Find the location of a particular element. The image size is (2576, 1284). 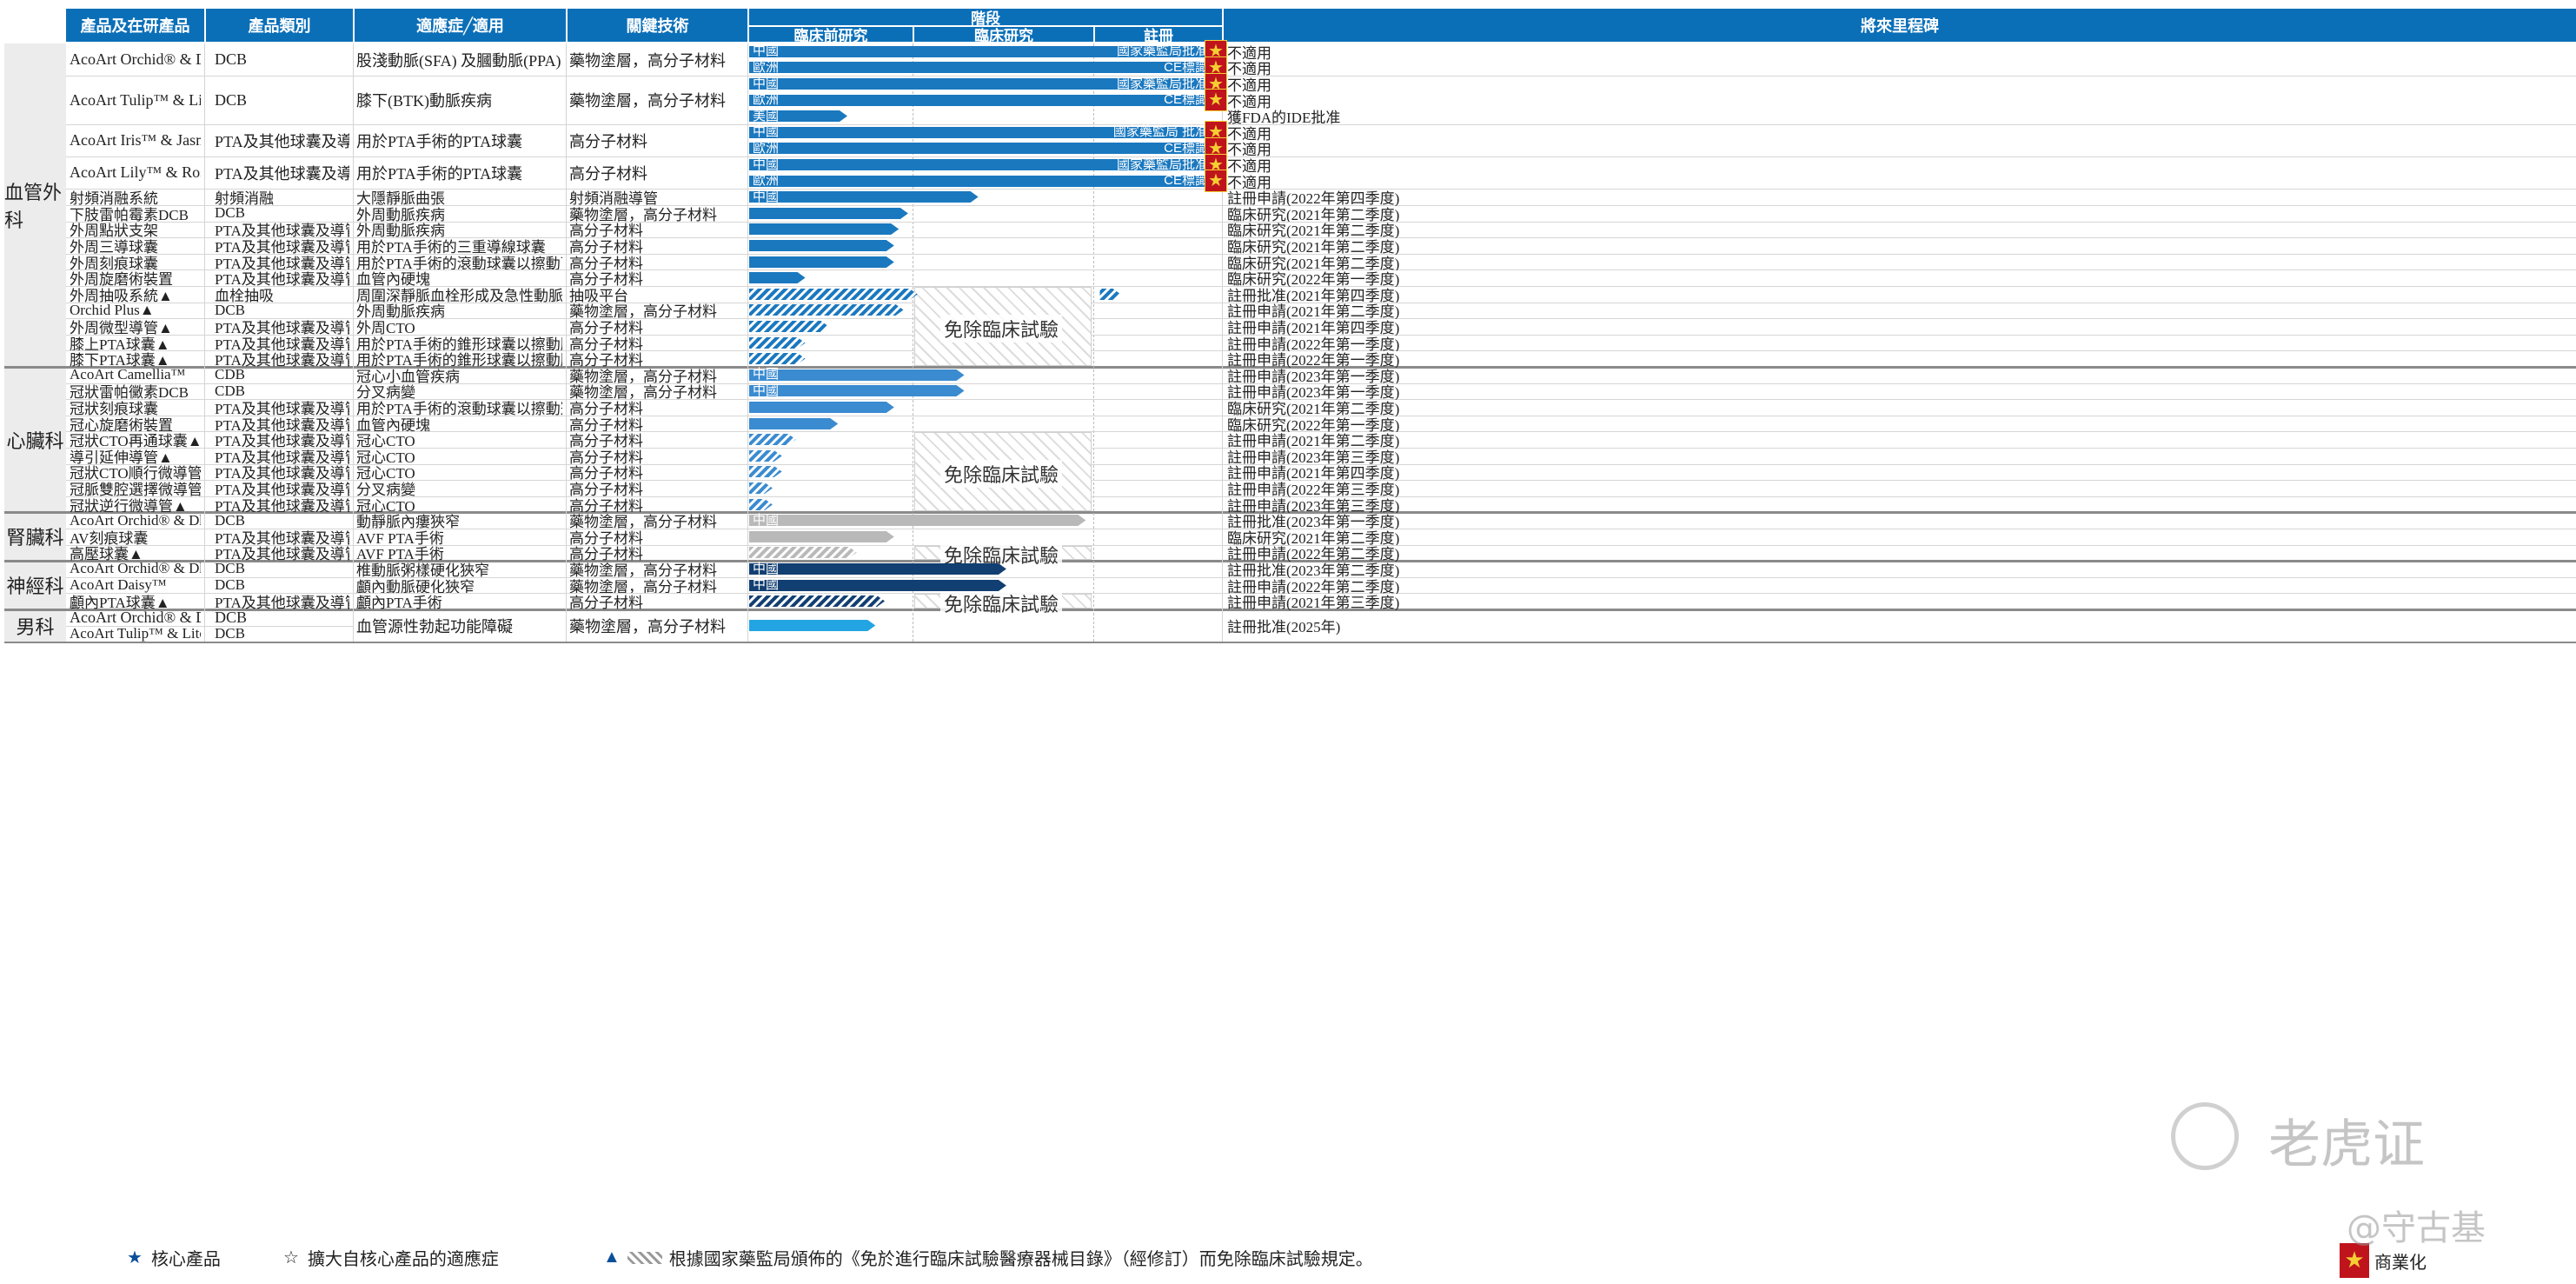

row-product: 冠狀逆行微導管▲ is located at coordinates (129, 505).